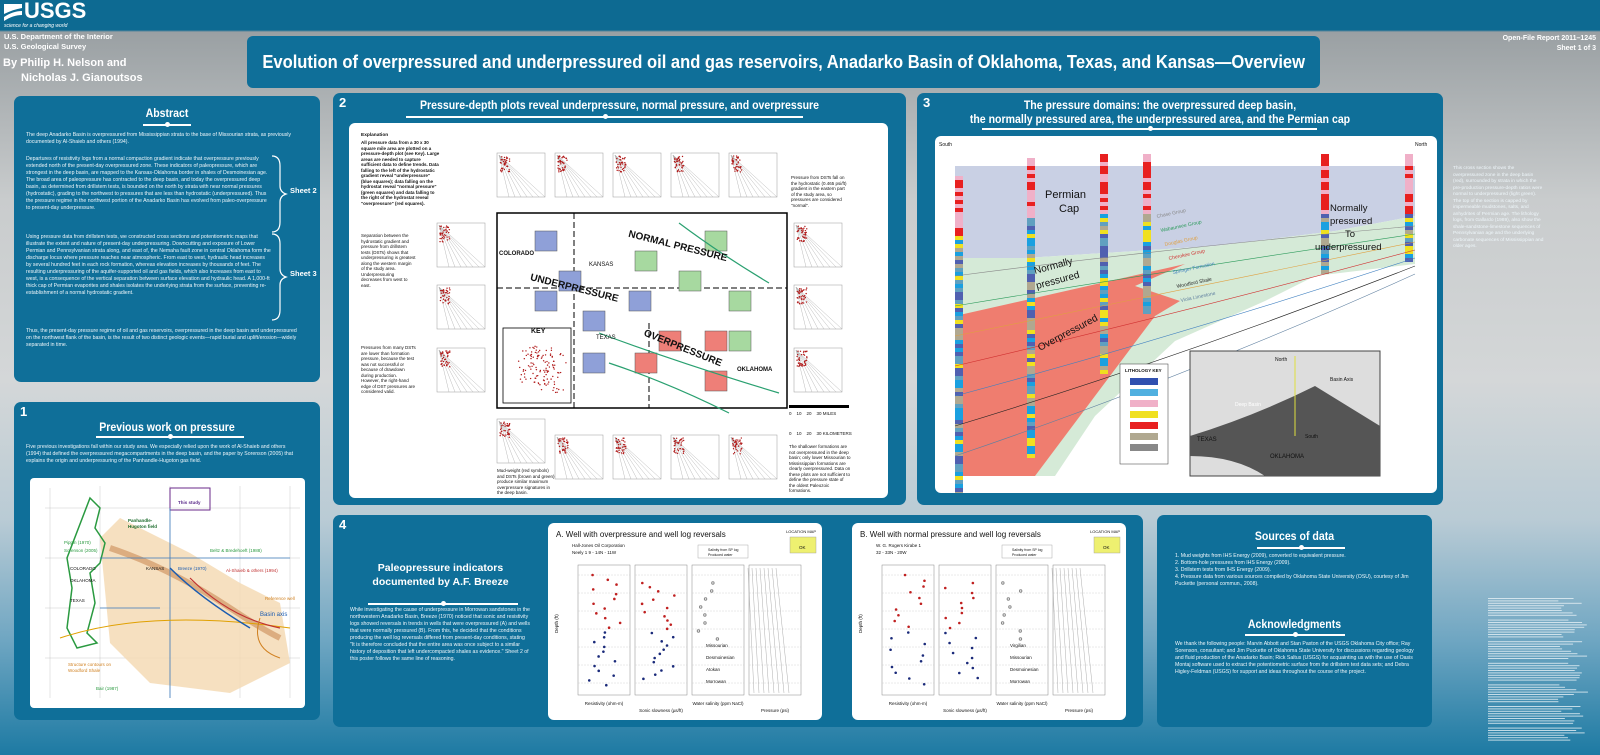 The height and width of the screenshot is (755, 1600). I want to click on chart-label: OK, so click(1106, 547).